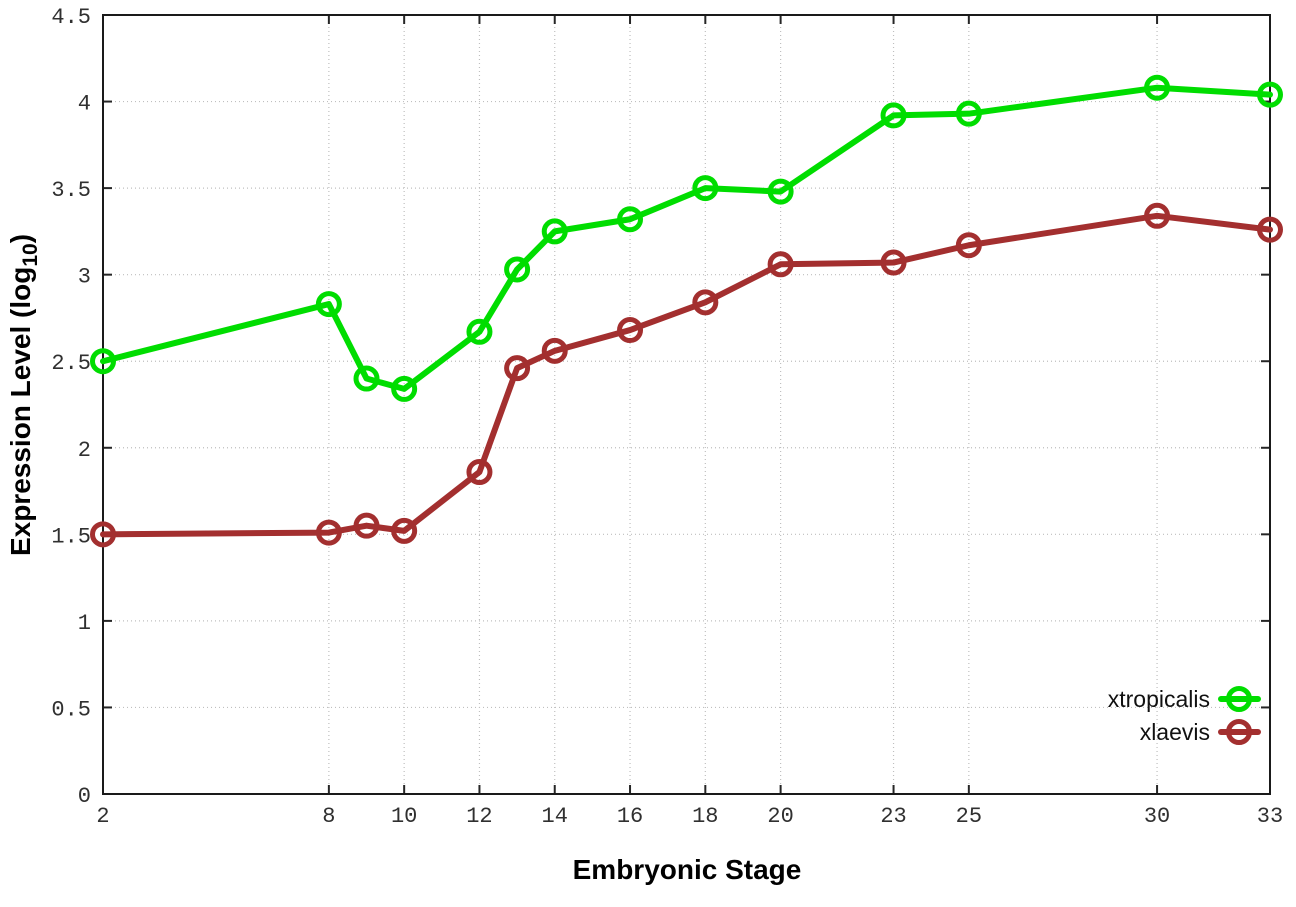 This screenshot has height=907, width=1296. What do you see at coordinates (630, 816) in the screenshot?
I see `x-tick-label: 16` at bounding box center [630, 816].